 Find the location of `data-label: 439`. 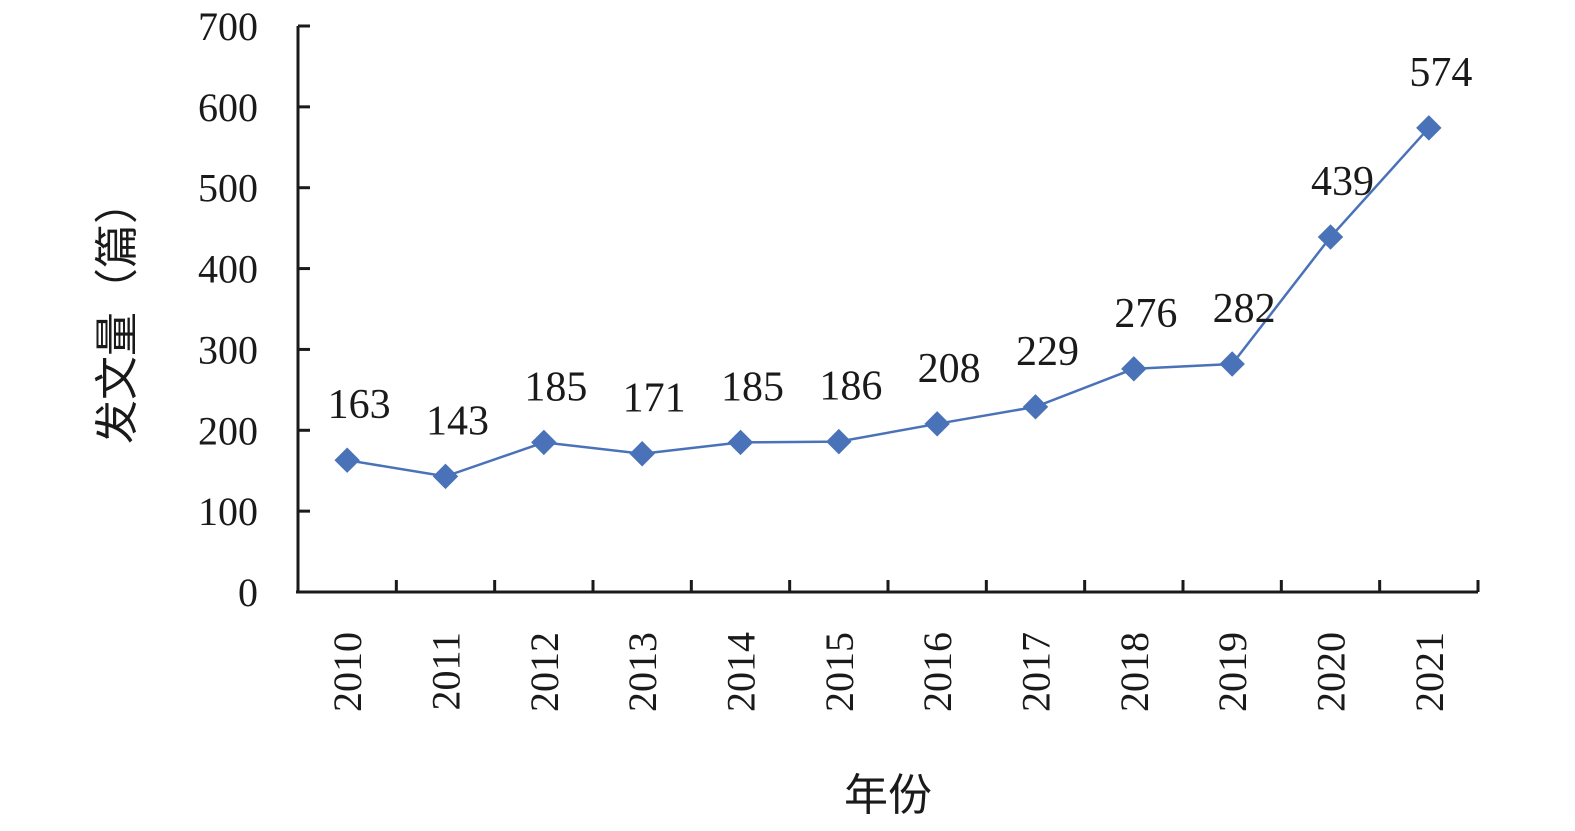

data-label: 439 is located at coordinates (1342, 182).